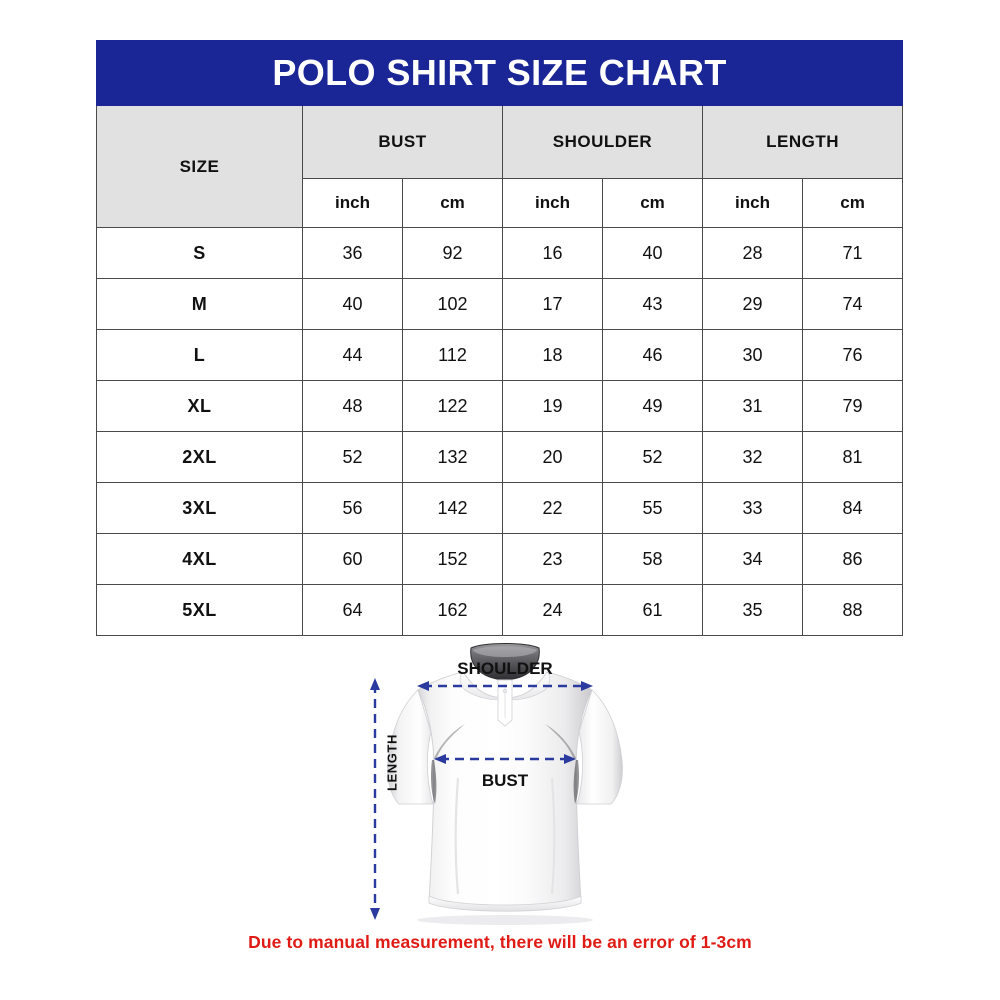  What do you see at coordinates (552, 355) in the screenshot?
I see `cell-shoulder-inch: 18` at bounding box center [552, 355].